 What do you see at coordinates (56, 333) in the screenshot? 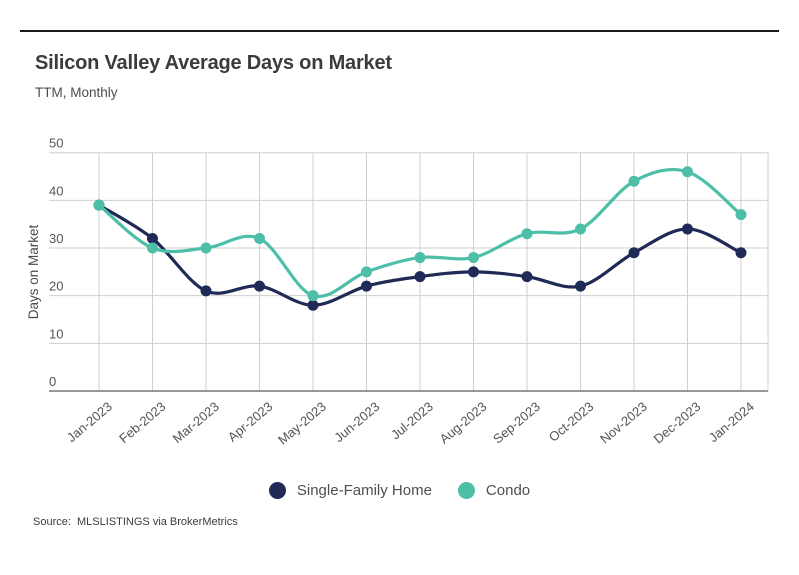
I see `y-tick-label: 10` at bounding box center [56, 333].